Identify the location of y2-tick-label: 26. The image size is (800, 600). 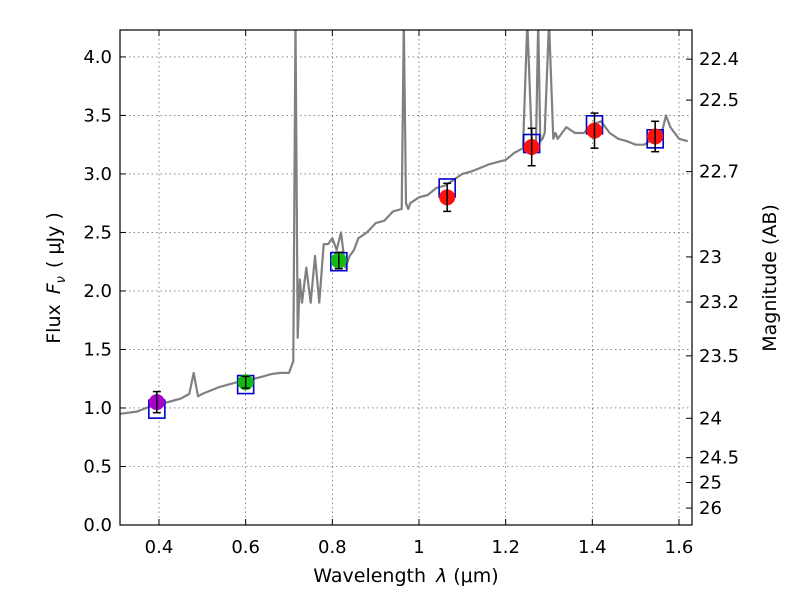
(710, 508).